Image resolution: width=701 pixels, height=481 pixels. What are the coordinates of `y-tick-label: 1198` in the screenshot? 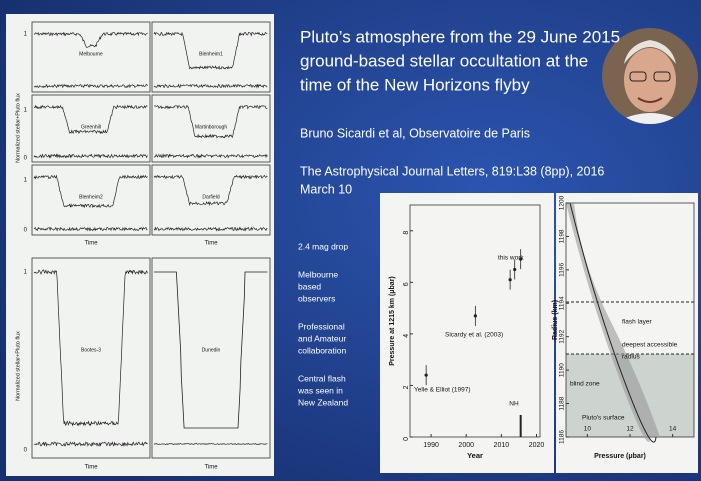 It's located at (562, 236).